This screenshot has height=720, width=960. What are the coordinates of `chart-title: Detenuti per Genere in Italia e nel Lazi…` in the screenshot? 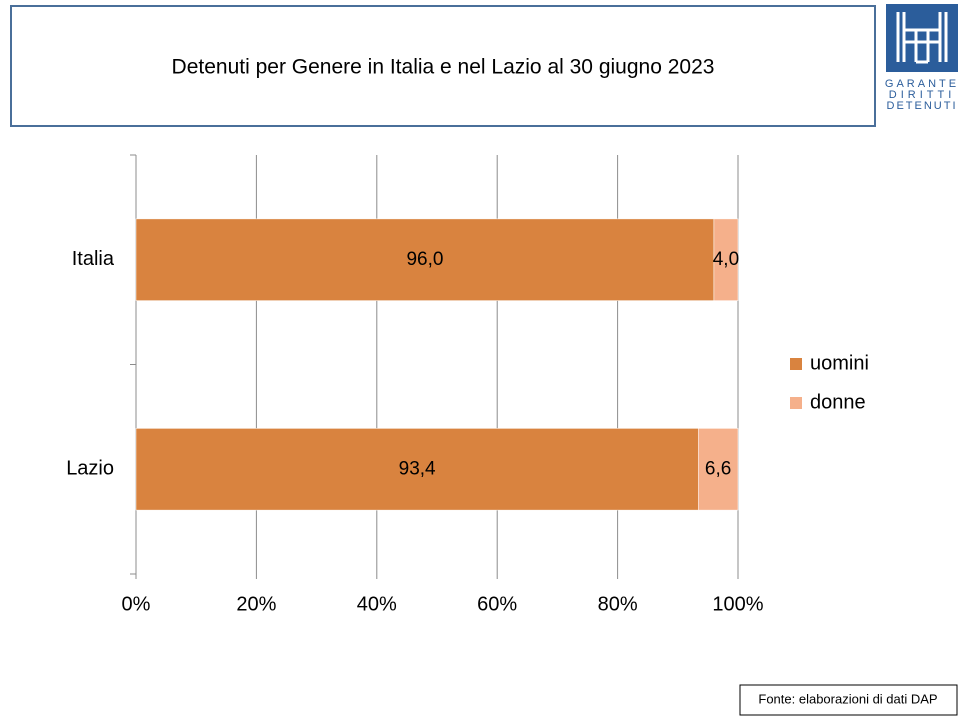 It's located at (443, 67).